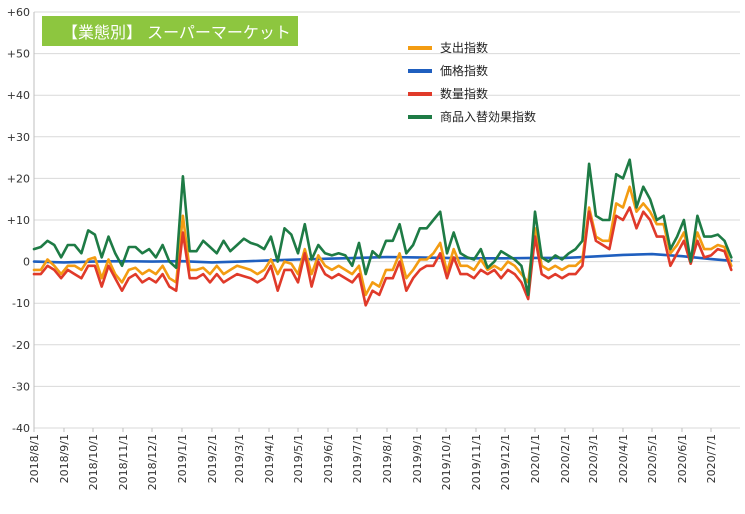 This screenshot has width=745, height=514. What do you see at coordinates (328, 458) in the screenshot?
I see `x-tick-label: 2019/6/1` at bounding box center [328, 458].